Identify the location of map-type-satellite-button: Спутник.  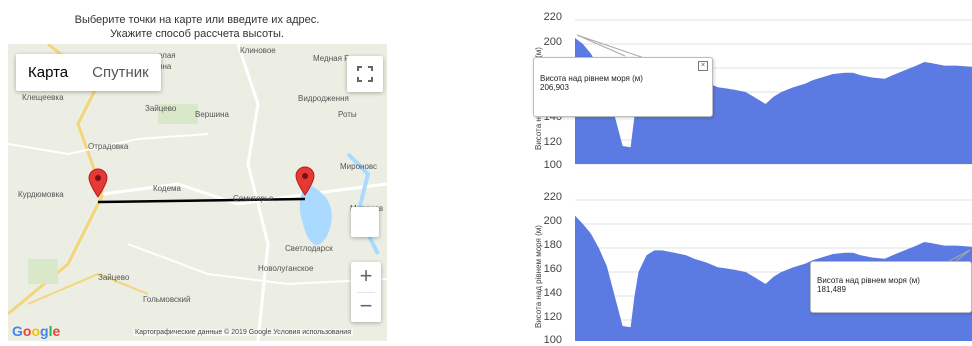
(120, 72).